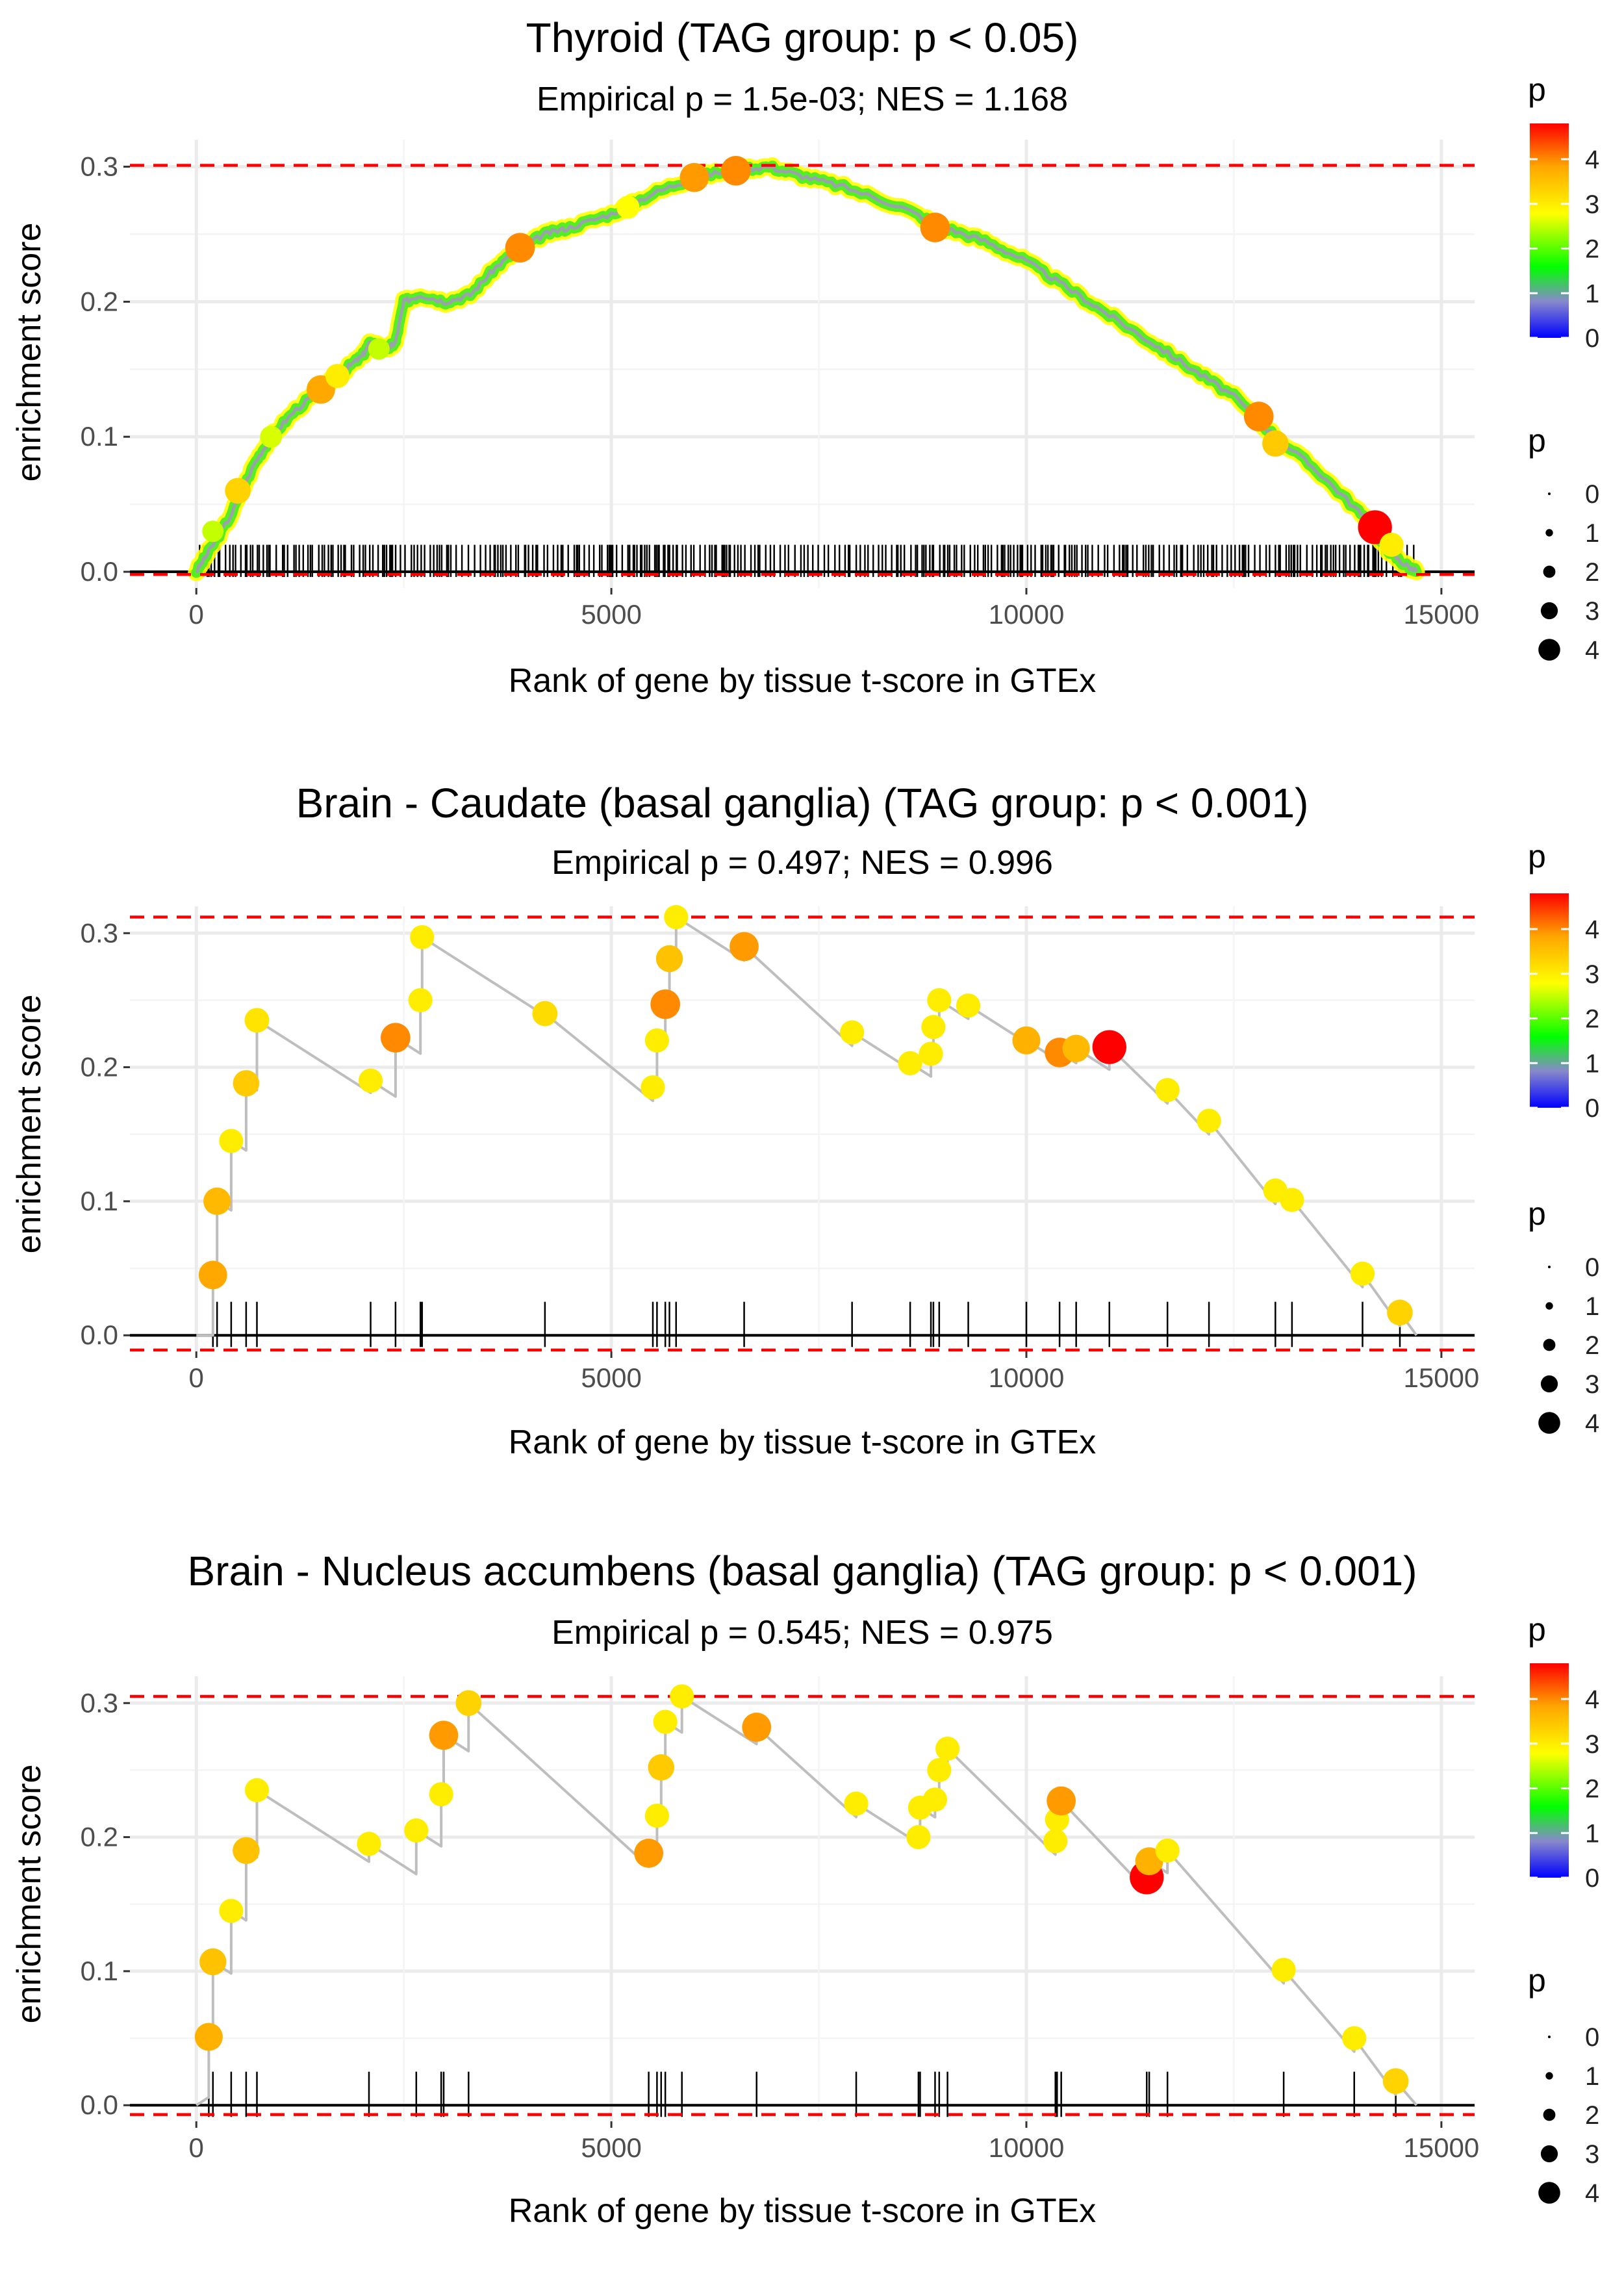  I want to click on legend-panel-2: p p, so click(1548, 1035).